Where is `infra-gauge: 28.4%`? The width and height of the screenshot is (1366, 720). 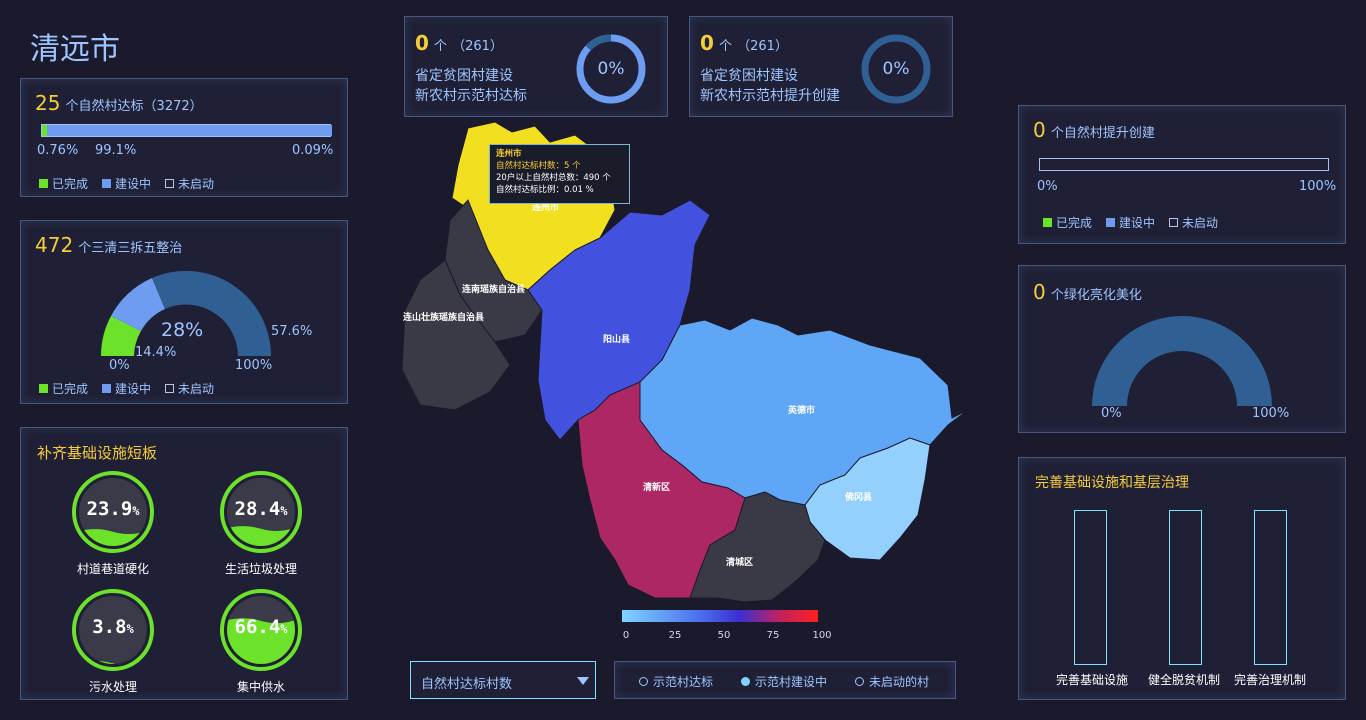
infra-gauge: 28.4% is located at coordinates (261, 512).